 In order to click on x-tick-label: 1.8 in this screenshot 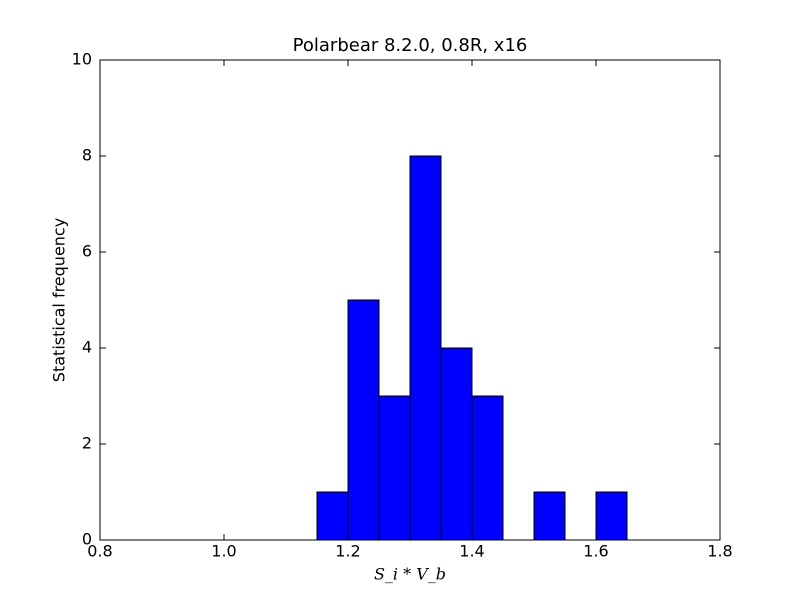, I will do `click(719, 551)`.